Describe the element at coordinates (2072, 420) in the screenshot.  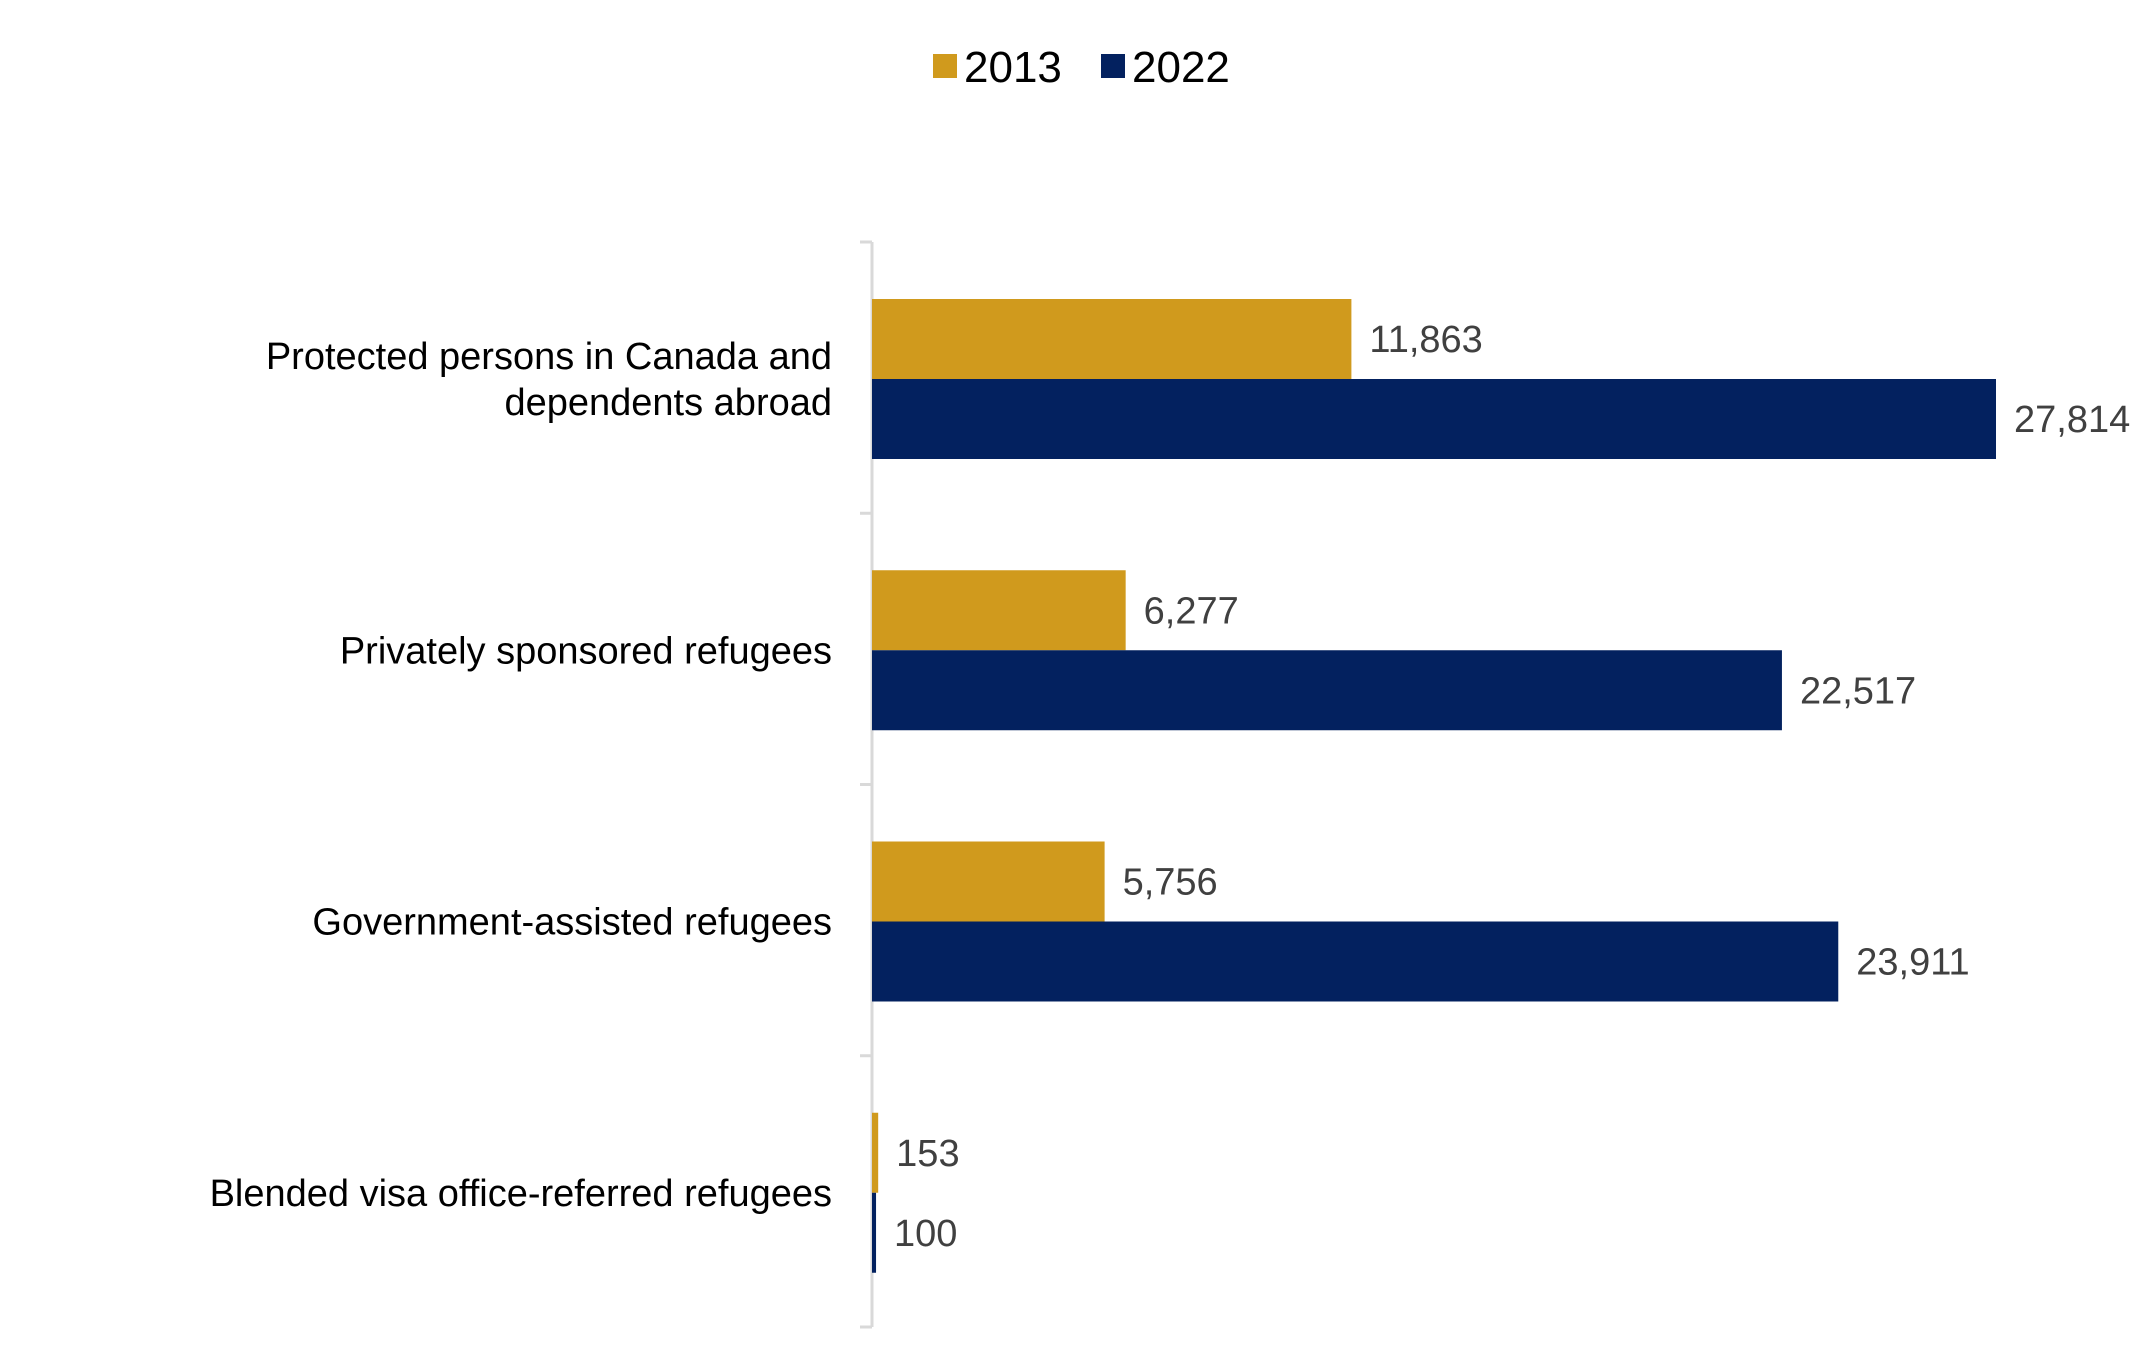
I see `data-label-2022-1: 27,814` at that location.